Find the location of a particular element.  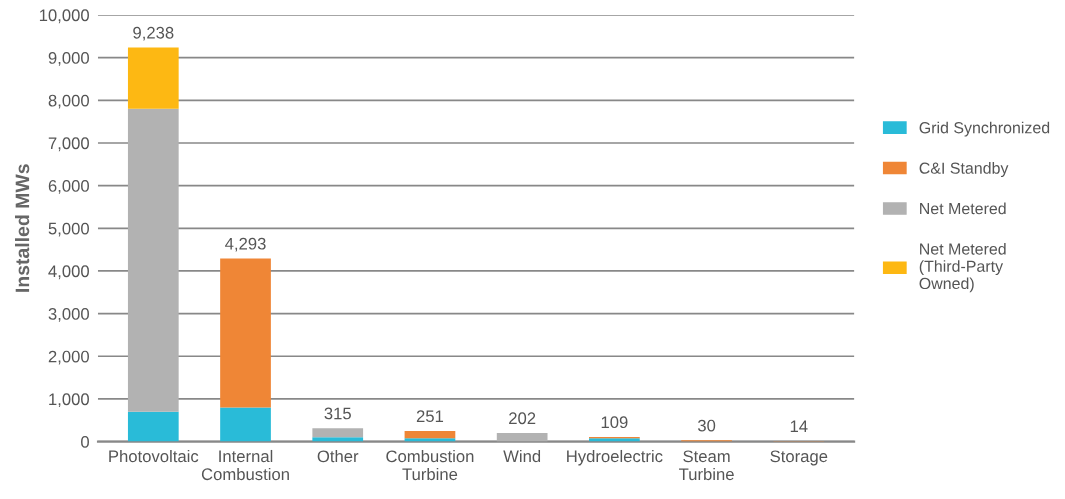

y-tick-label: 9,000 is located at coordinates (68, 59).